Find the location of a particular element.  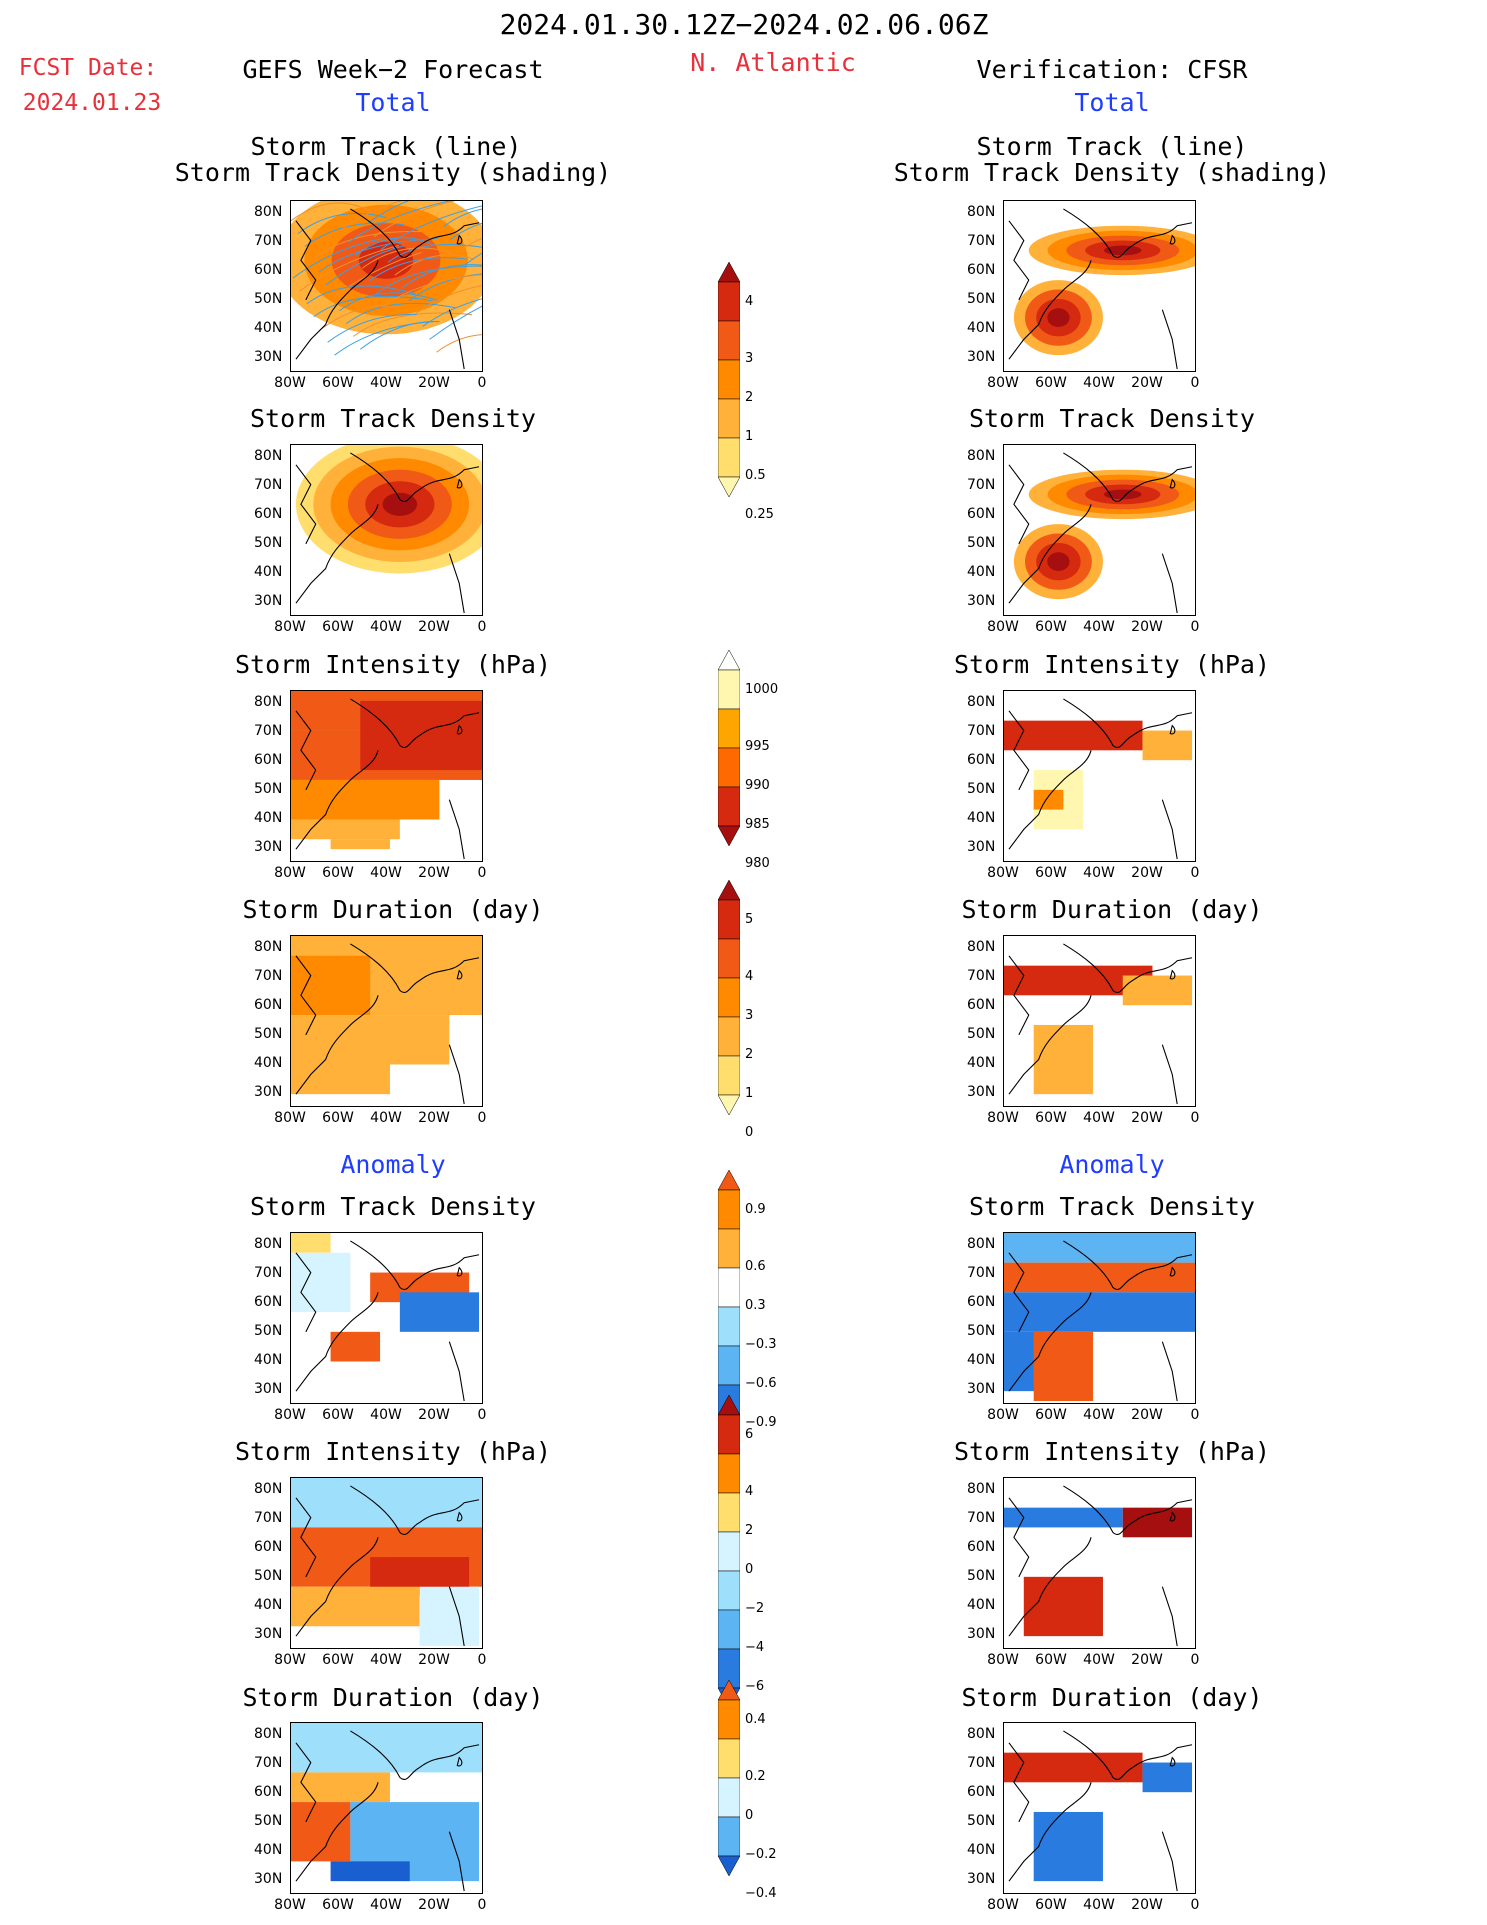

right-anomaly-label: Anomaly is located at coordinates (1112, 1164).